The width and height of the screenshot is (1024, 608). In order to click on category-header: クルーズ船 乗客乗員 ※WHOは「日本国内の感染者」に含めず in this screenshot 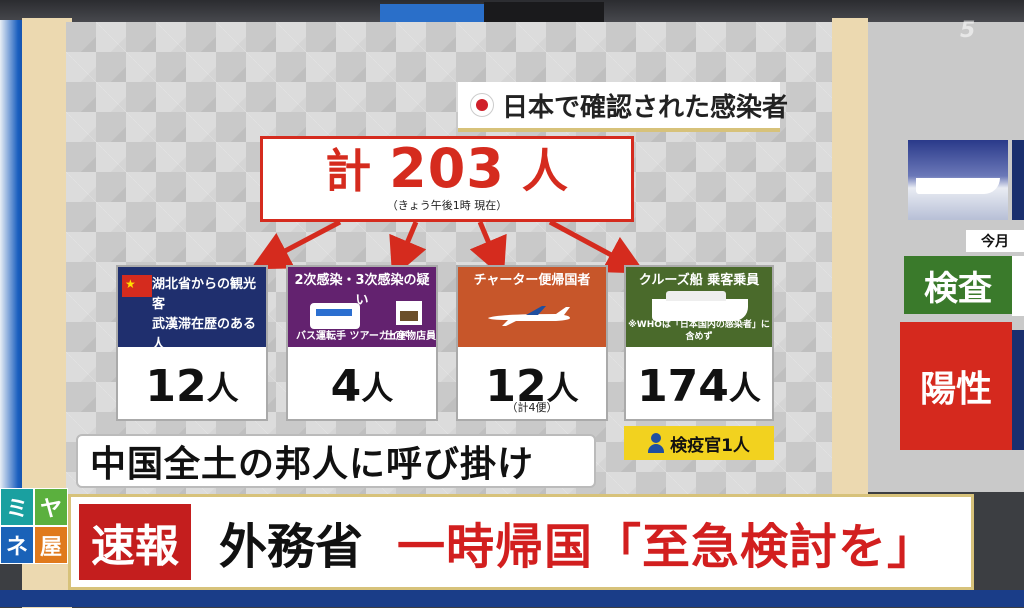, I will do `click(699, 307)`.